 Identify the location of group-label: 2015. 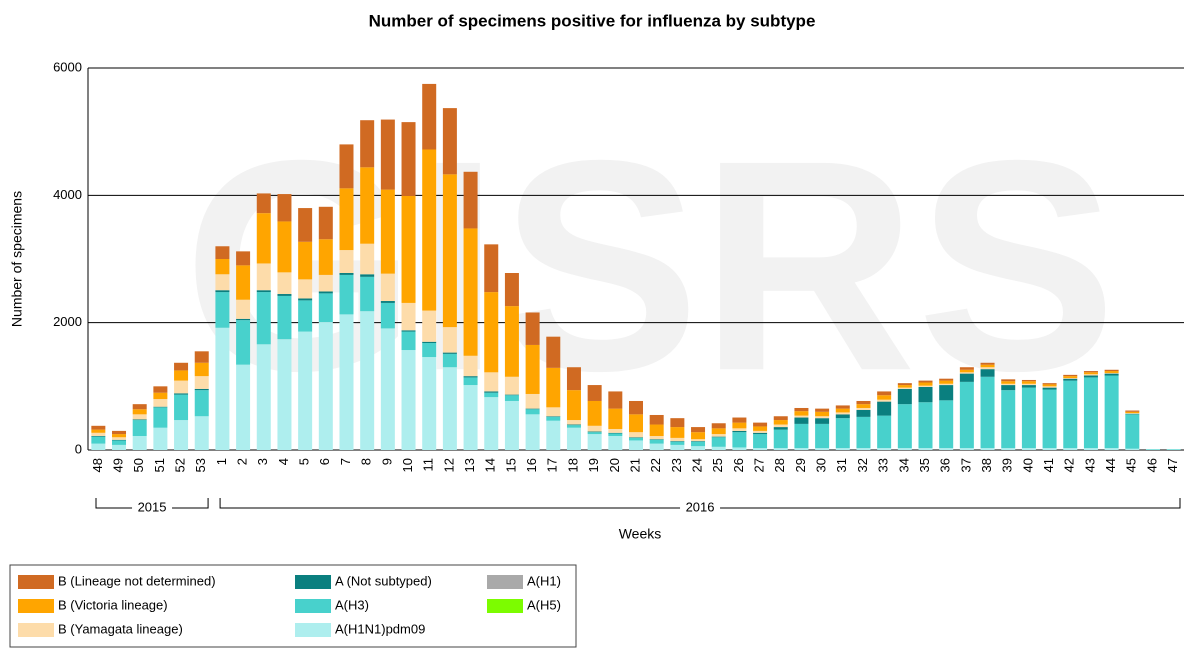
(152, 506).